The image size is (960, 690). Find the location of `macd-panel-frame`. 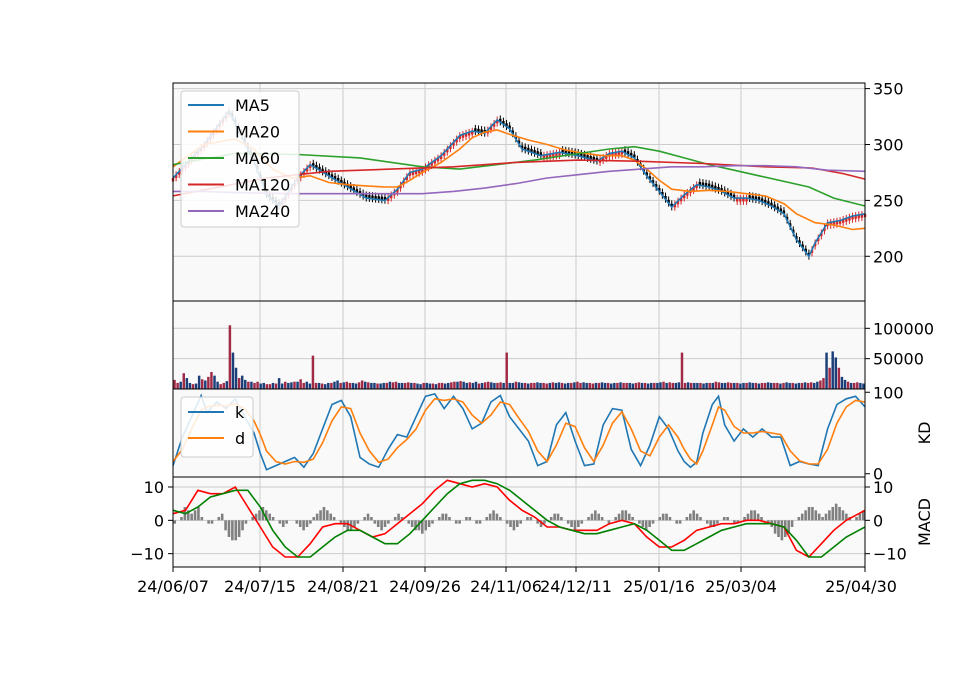

macd-panel-frame is located at coordinates (519, 522).